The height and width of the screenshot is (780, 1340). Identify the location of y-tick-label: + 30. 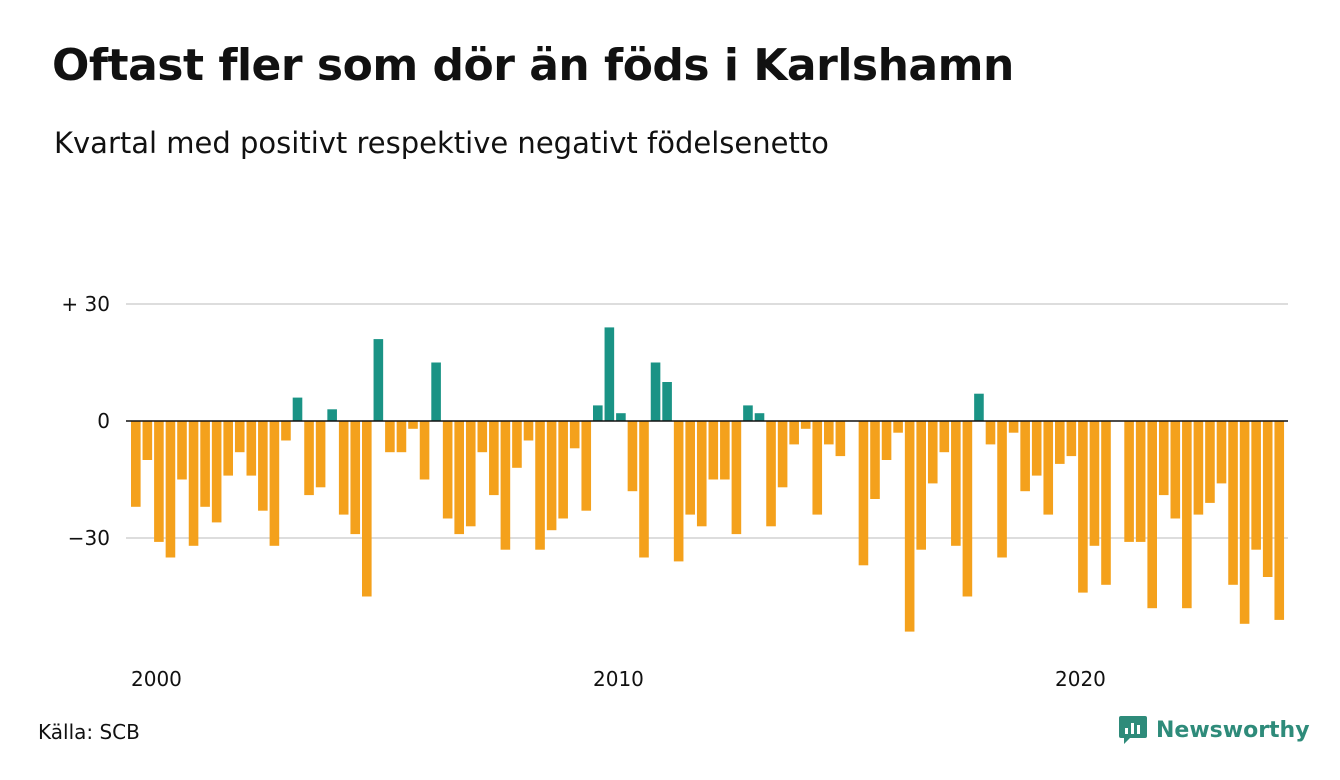
(85, 304).